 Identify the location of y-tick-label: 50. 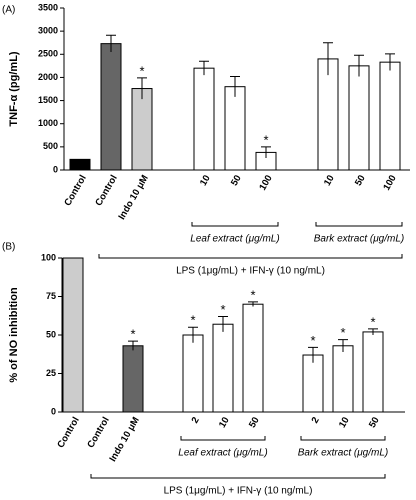
(51, 334).